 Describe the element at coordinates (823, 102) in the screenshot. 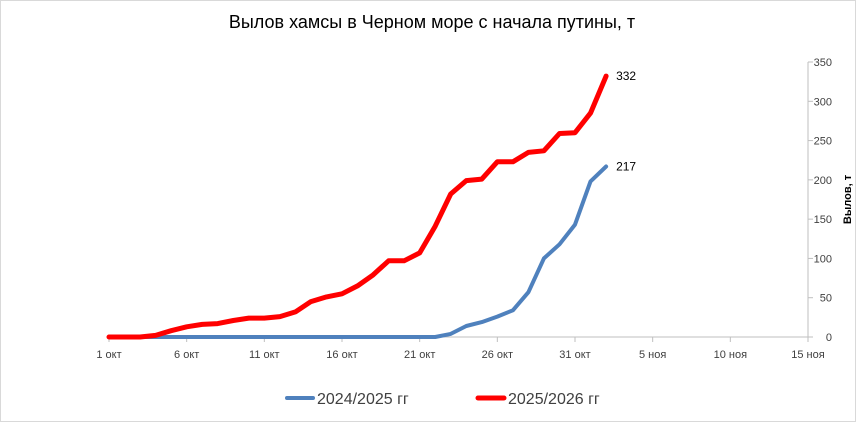

I see `y-tick-label: 300` at that location.